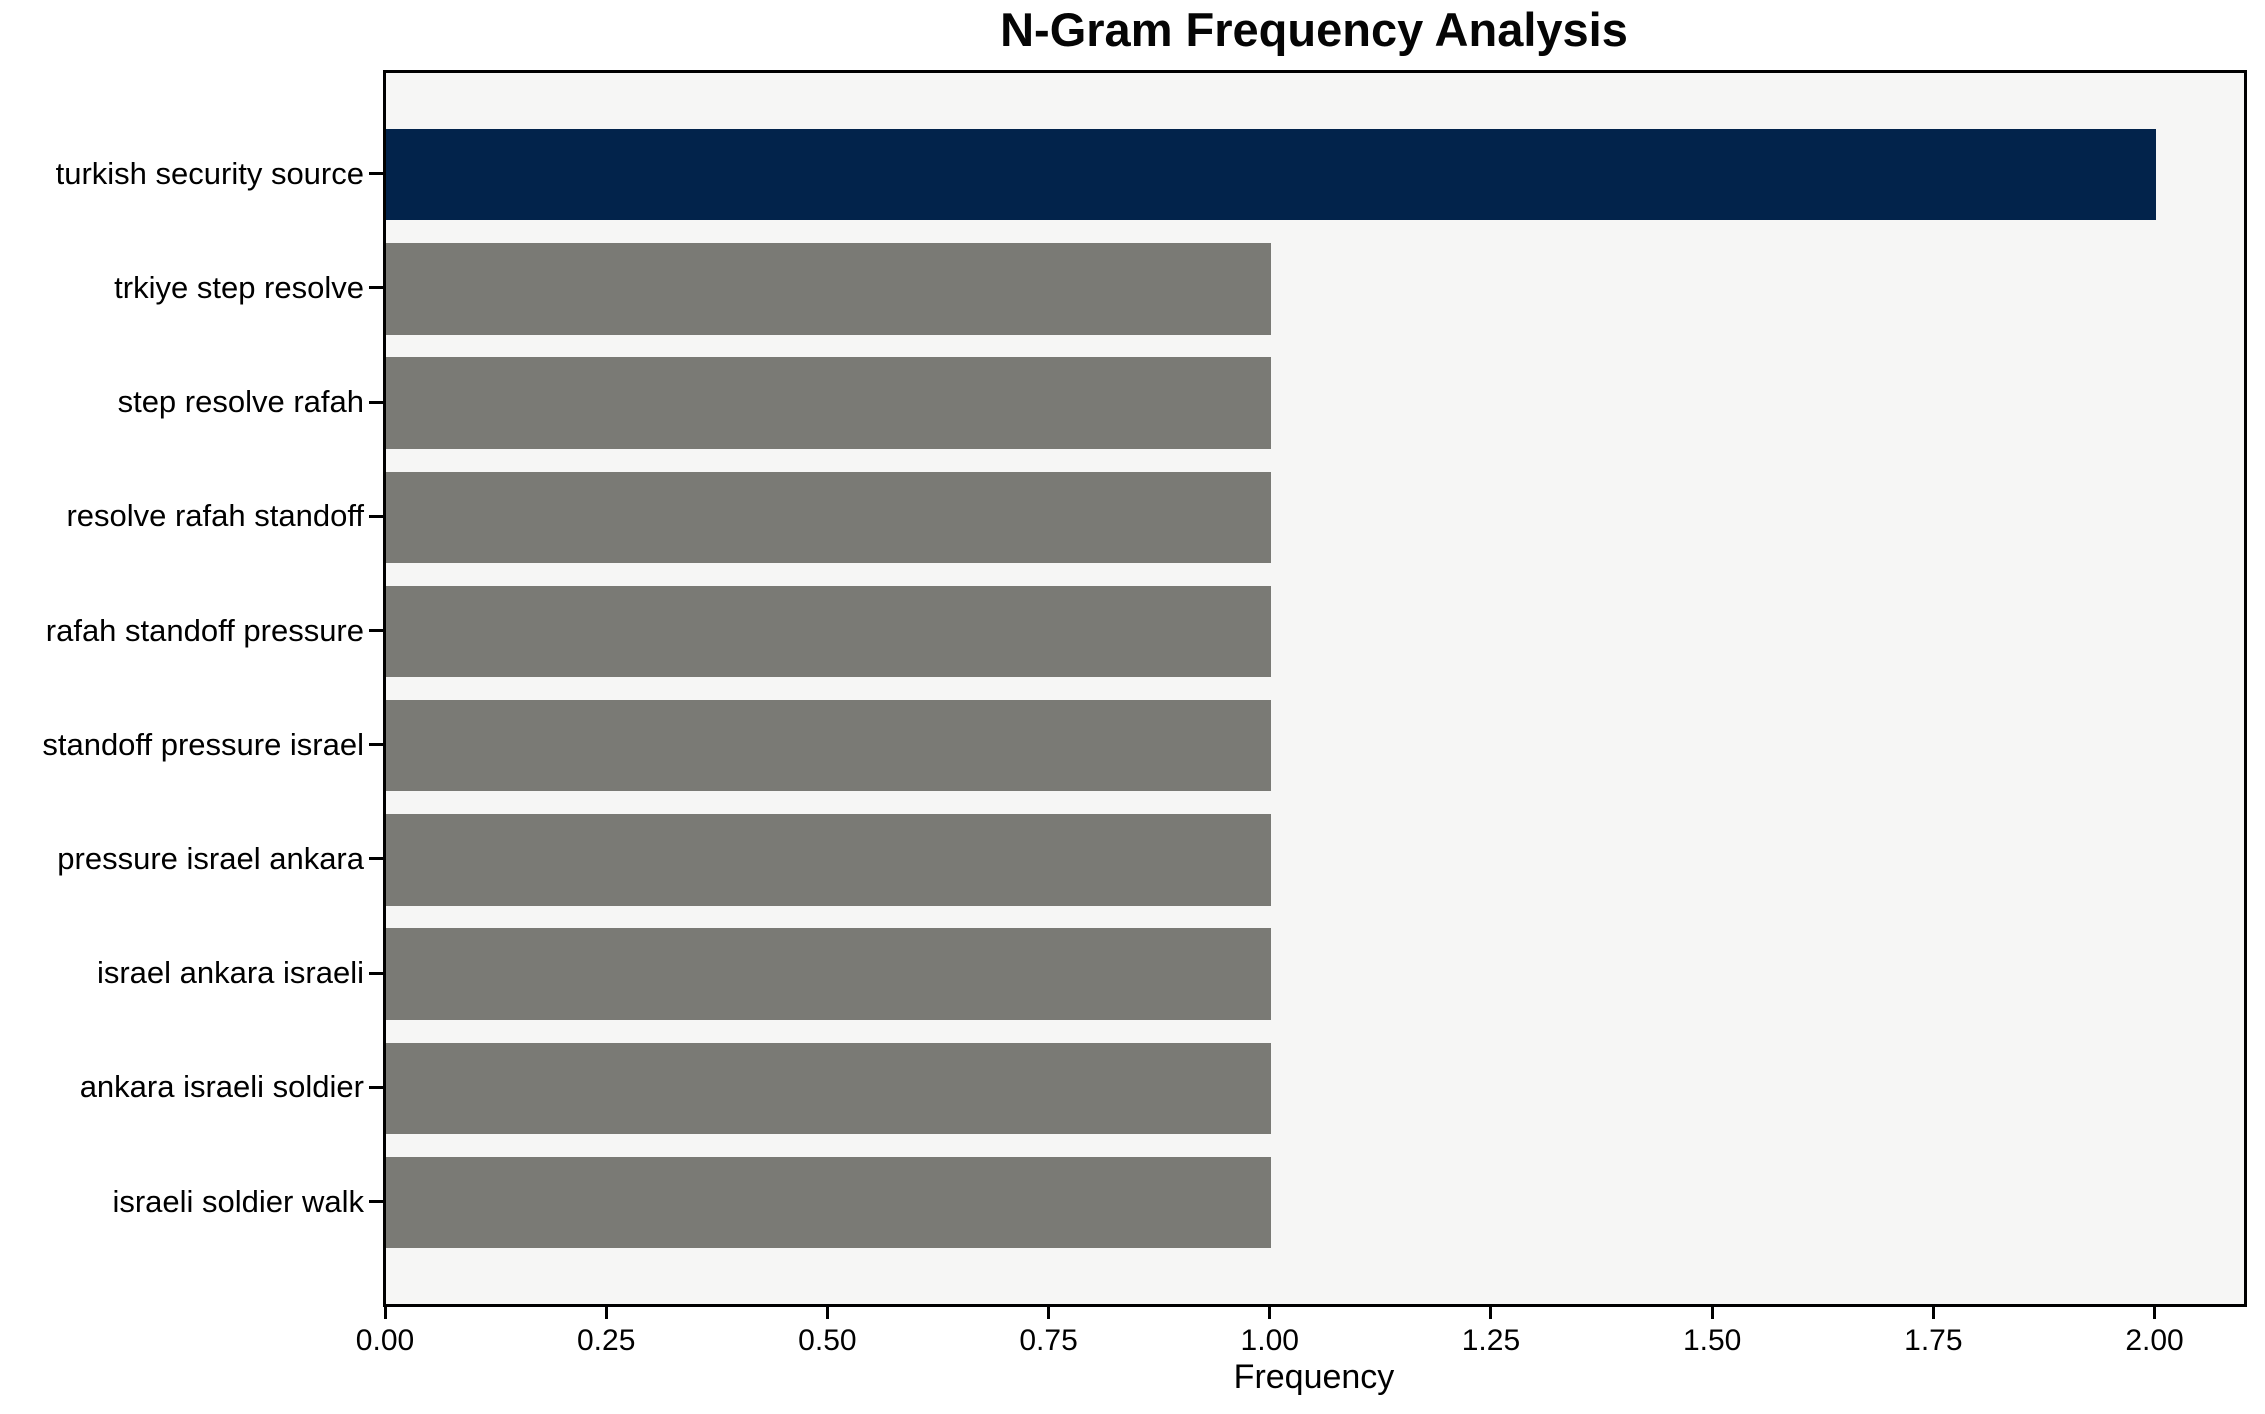  What do you see at coordinates (221, 1087) in the screenshot?
I see `y-tick-label: ankara israeli soldier` at bounding box center [221, 1087].